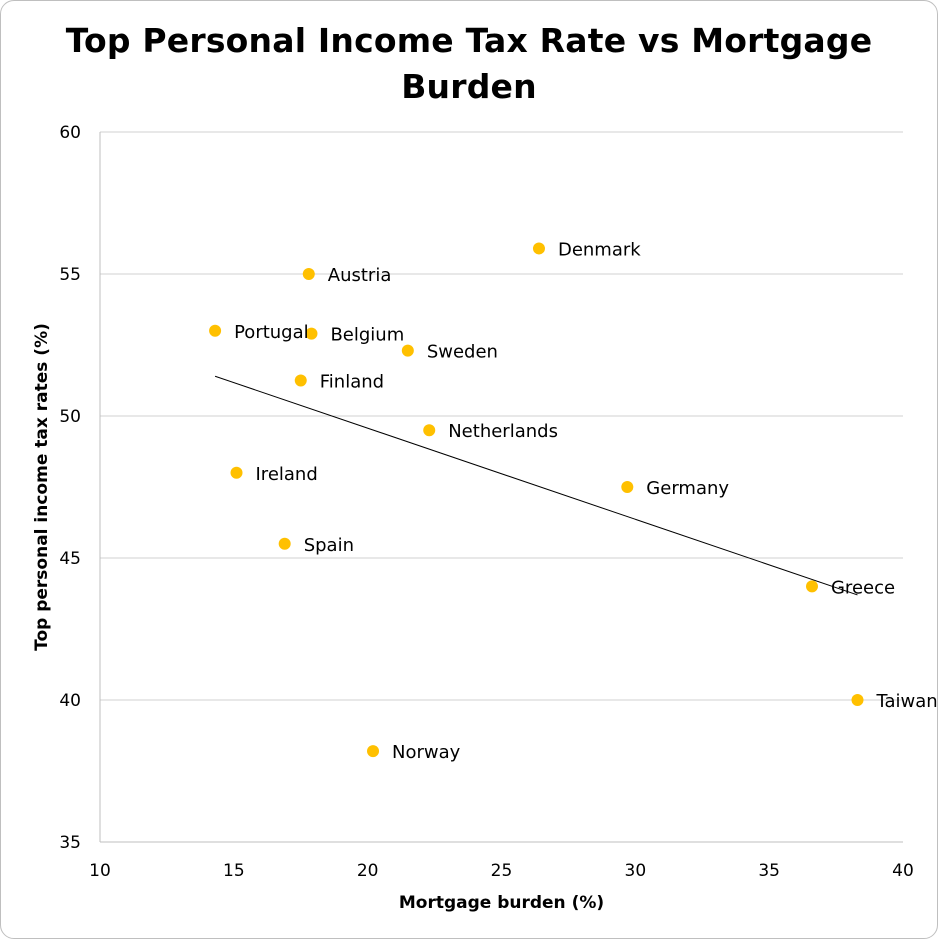 This screenshot has width=938, height=939. Describe the element at coordinates (469, 40) in the screenshot. I see `chart-title-line-1: Top Personal Income Tax Rate vs Mortgage` at that location.